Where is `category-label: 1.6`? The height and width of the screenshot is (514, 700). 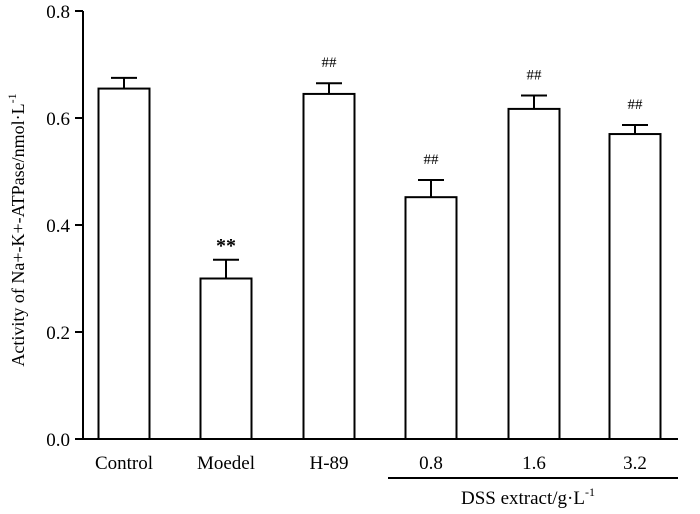 category-label: 1.6 is located at coordinates (534, 463).